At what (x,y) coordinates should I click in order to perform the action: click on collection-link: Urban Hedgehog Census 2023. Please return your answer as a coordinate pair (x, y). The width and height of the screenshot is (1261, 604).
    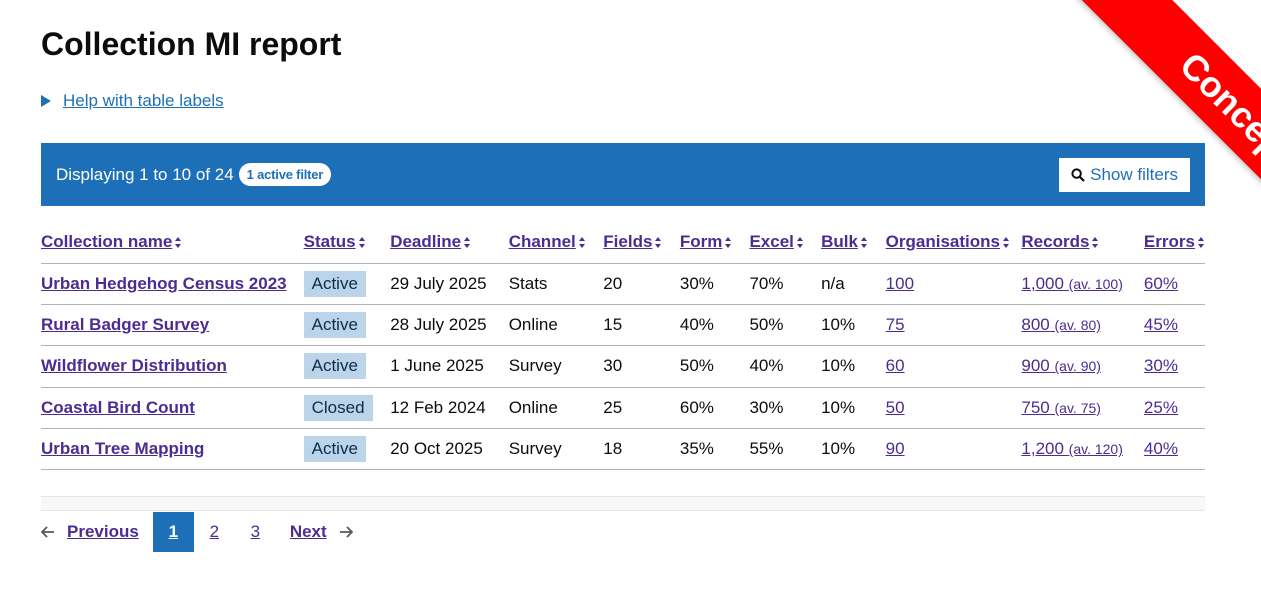
    Looking at the image, I should click on (164, 283).